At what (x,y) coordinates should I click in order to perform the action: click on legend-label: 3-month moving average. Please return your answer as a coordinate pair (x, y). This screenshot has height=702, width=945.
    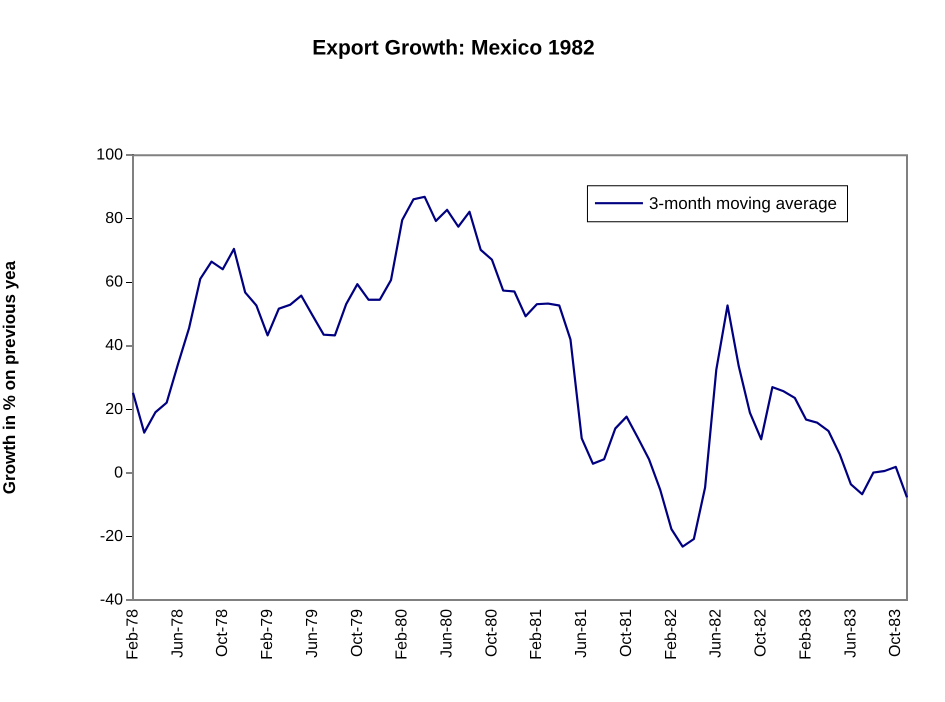
    Looking at the image, I should click on (742, 203).